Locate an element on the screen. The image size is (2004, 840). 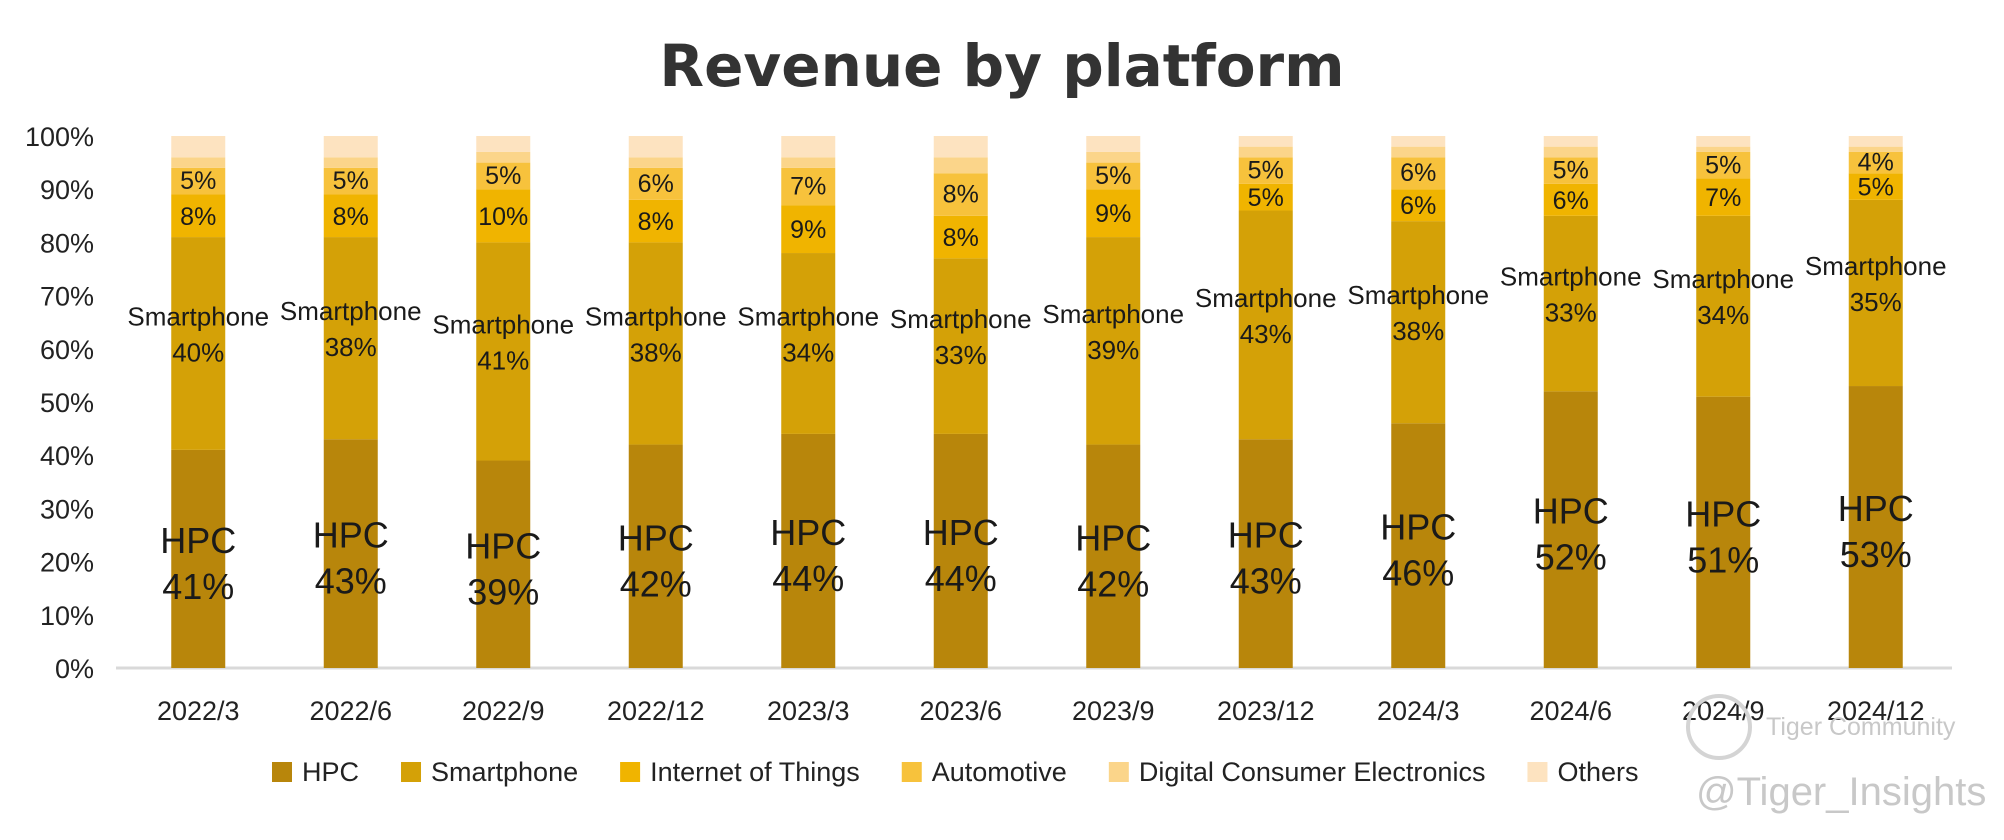
smartphone-data-label: 38% is located at coordinates (1418, 331).